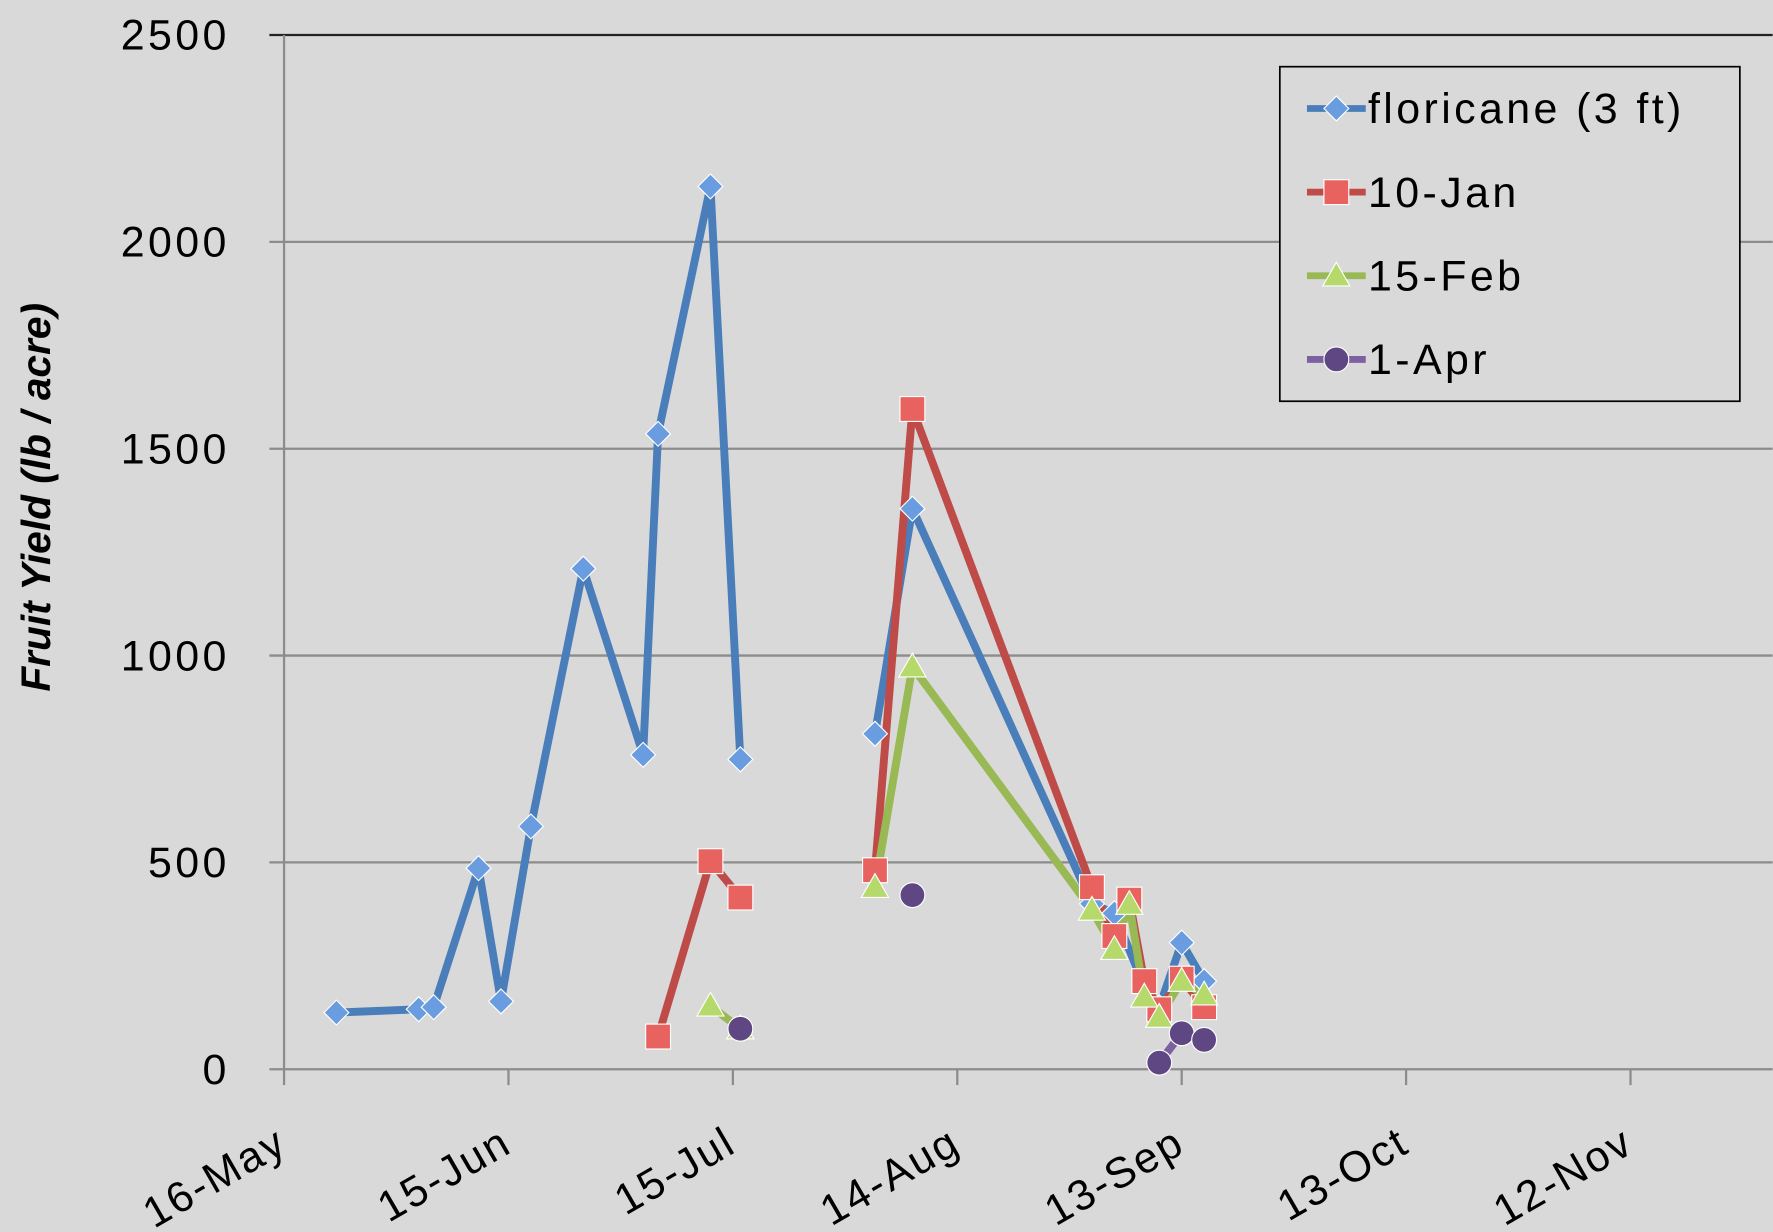  What do you see at coordinates (175, 243) in the screenshot?
I see `y-tick-label: 2000` at bounding box center [175, 243].